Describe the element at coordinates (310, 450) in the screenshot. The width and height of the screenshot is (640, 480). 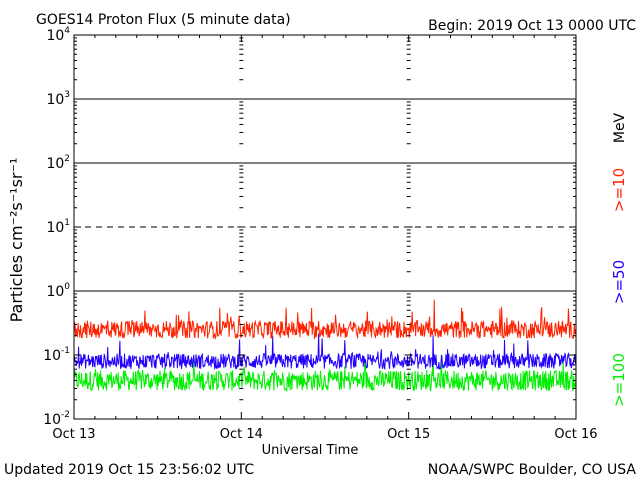
I see `x-axis-label: Universal Time` at that location.